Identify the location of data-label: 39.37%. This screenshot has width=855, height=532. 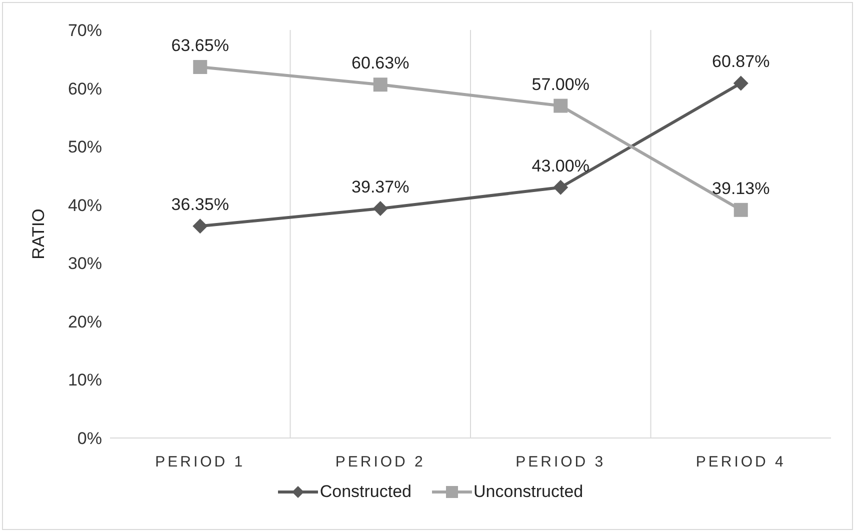
(381, 187).